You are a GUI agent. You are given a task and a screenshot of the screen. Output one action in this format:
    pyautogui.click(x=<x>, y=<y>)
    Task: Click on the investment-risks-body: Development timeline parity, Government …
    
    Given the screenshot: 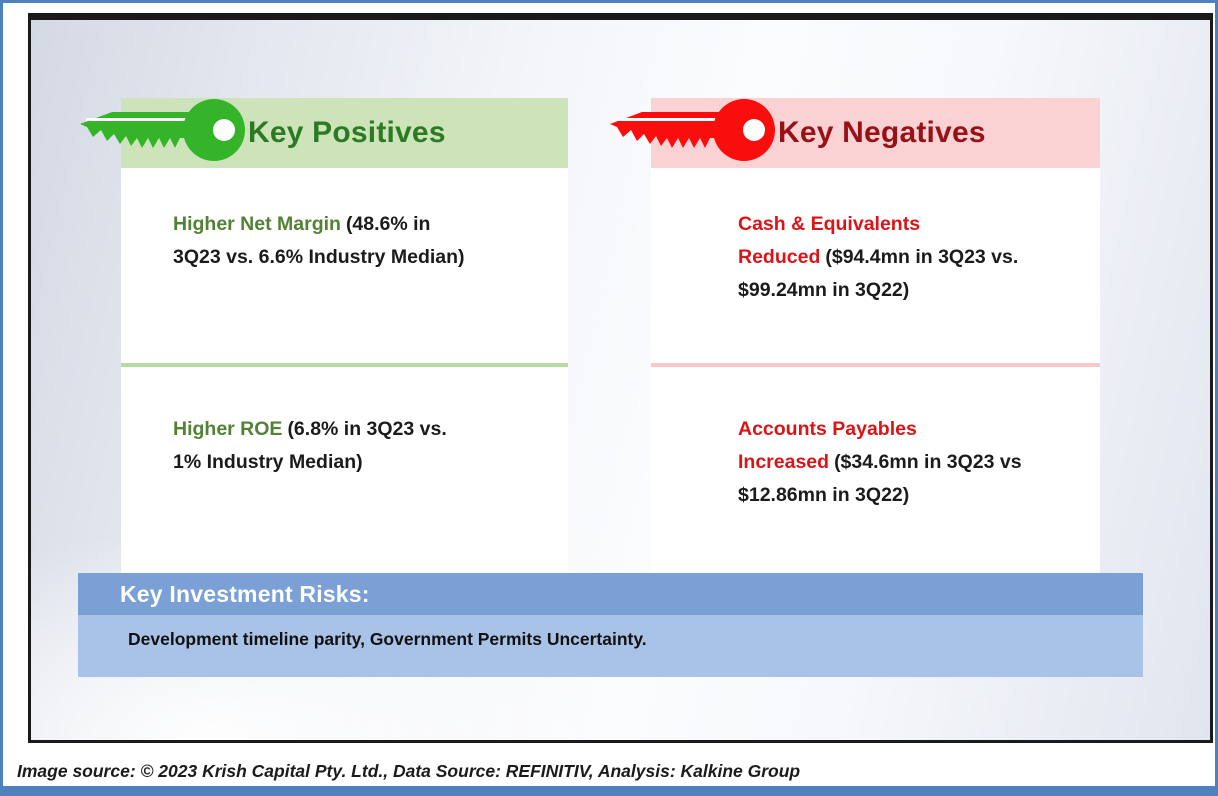 What is the action you would take?
    pyautogui.click(x=610, y=646)
    